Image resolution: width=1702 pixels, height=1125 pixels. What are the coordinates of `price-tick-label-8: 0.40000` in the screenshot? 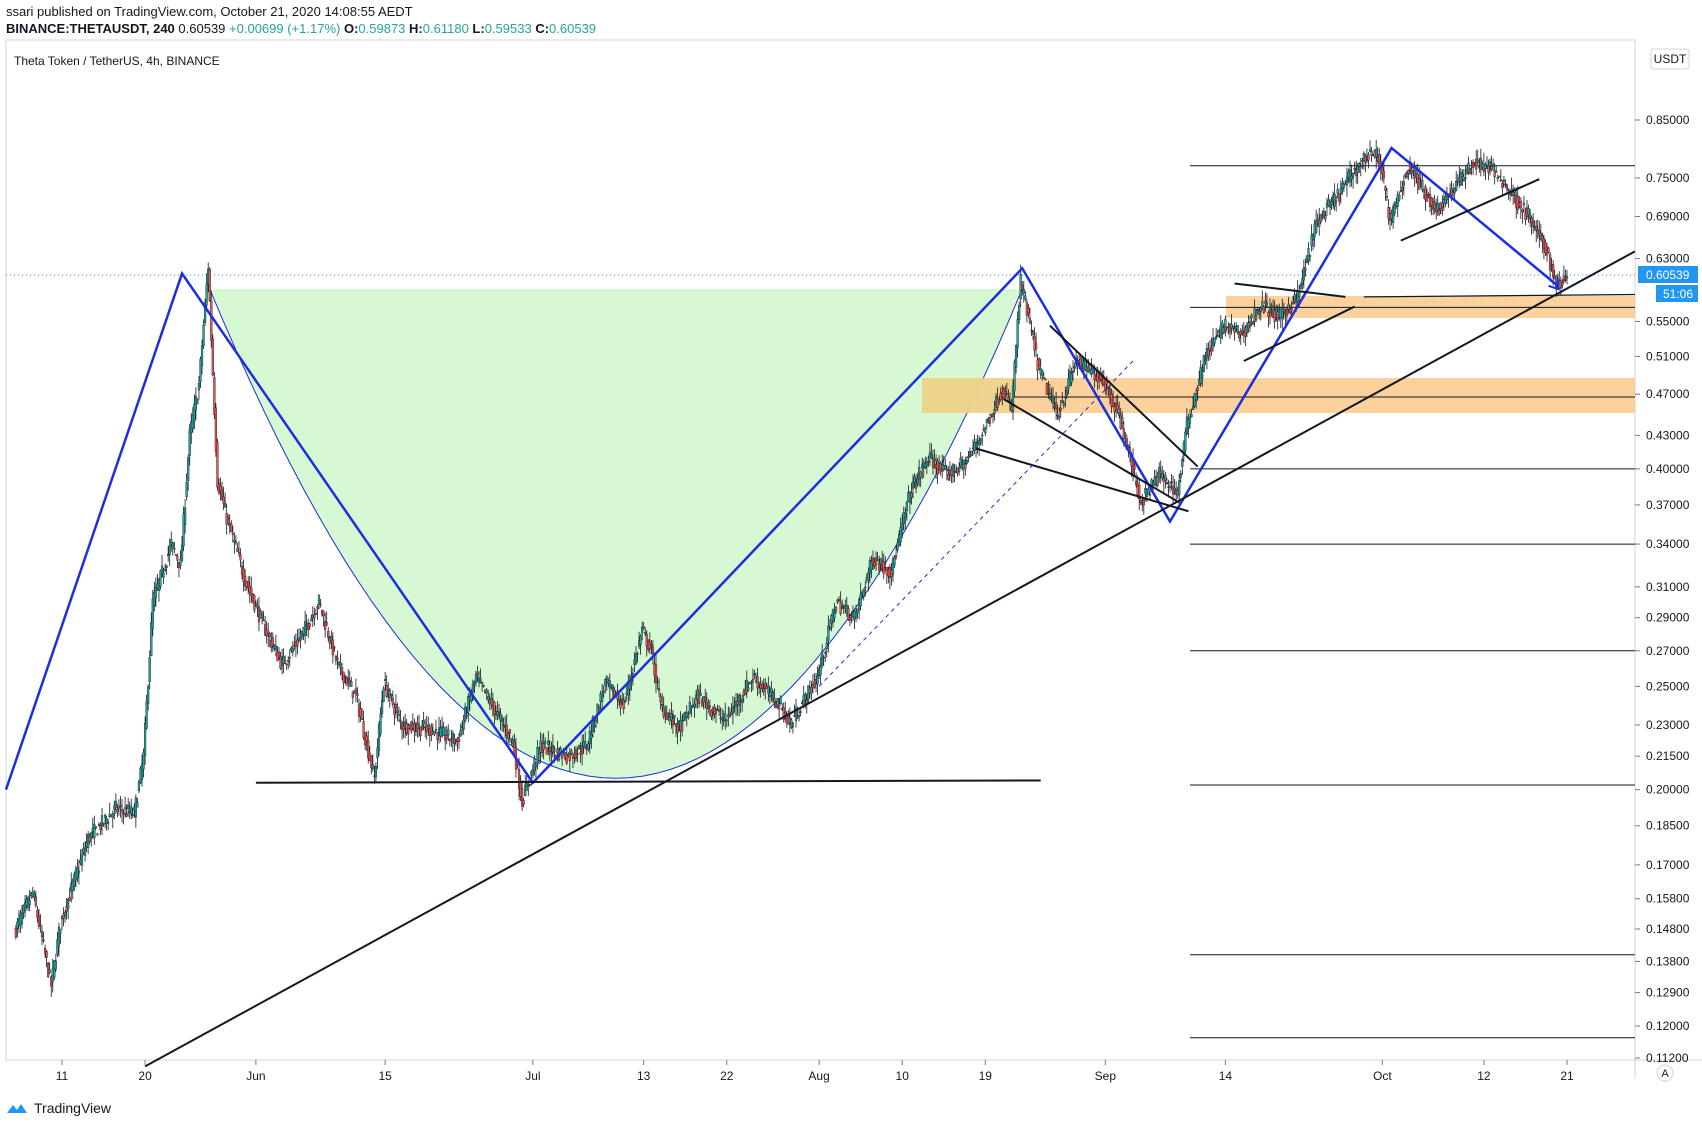 It's located at (1668, 469).